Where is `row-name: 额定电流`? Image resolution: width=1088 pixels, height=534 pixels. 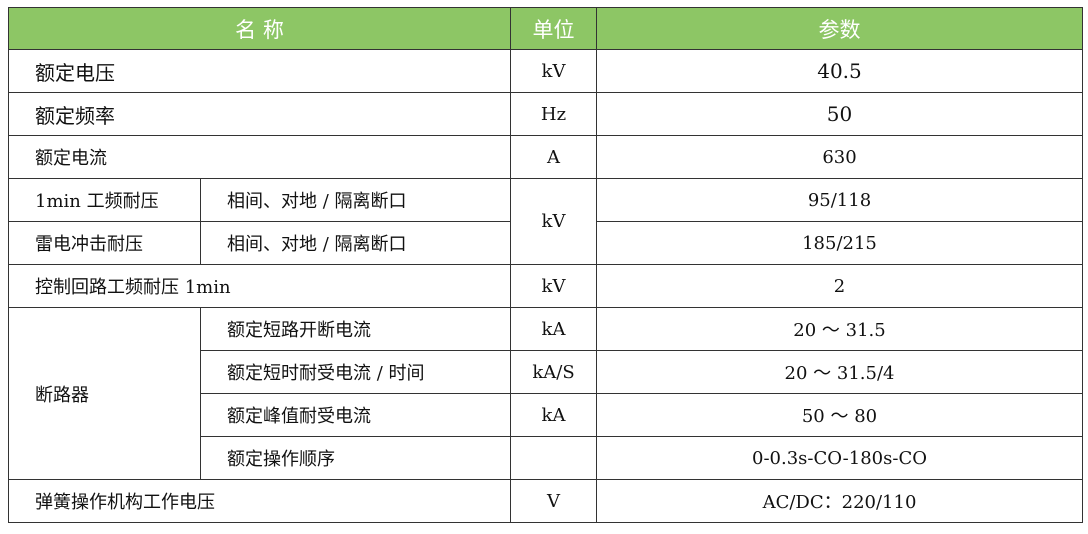
row-name: 额定电流 is located at coordinates (259, 157).